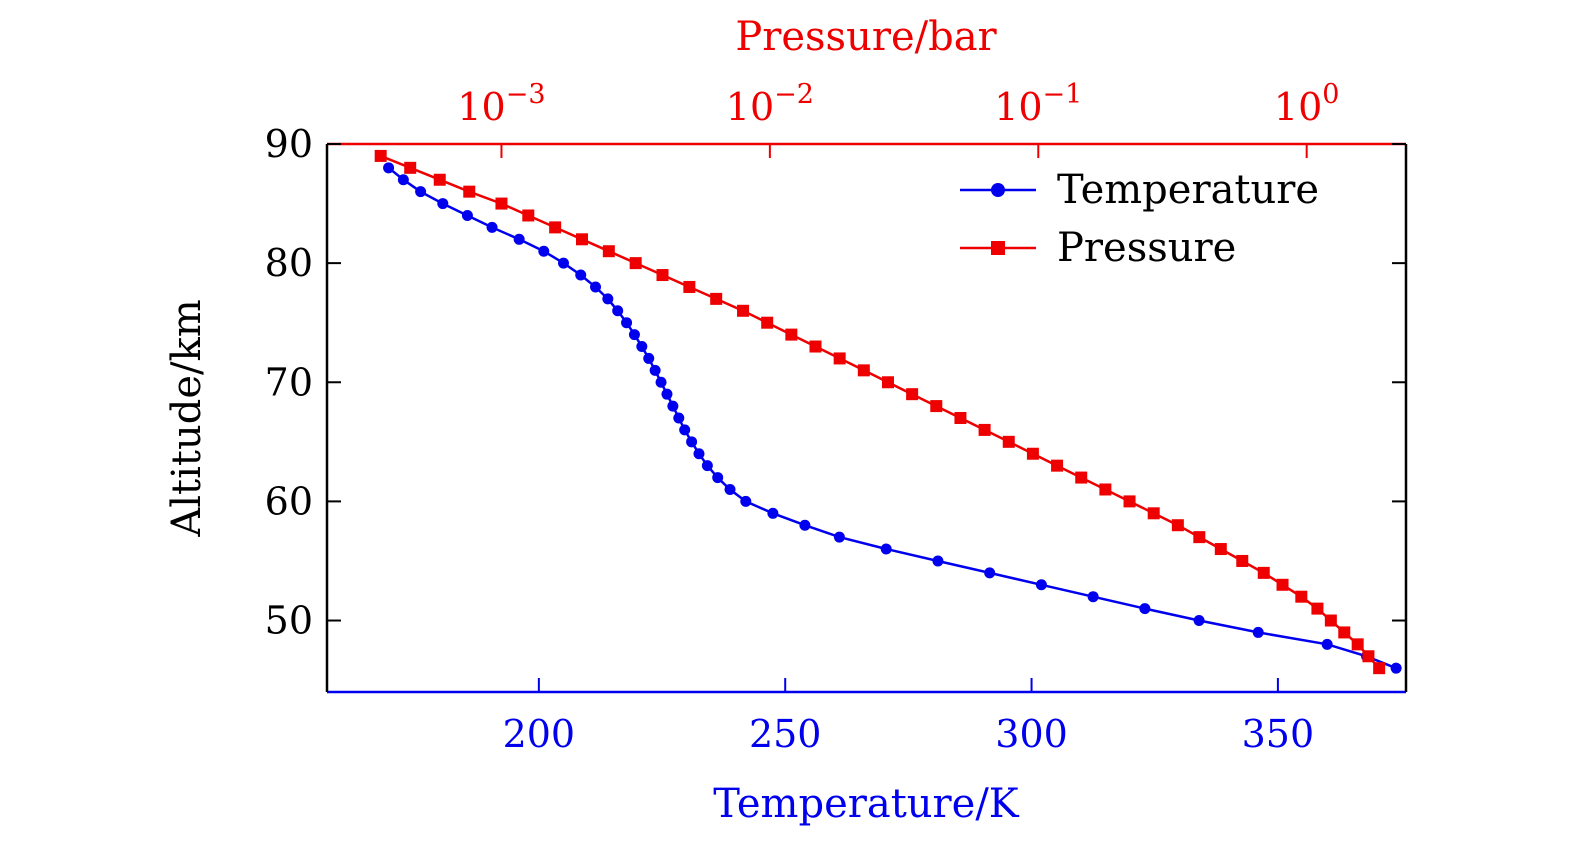 This screenshot has height=846, width=1575. I want to click on pressure-tick-exponent: 0, so click(1330, 94).